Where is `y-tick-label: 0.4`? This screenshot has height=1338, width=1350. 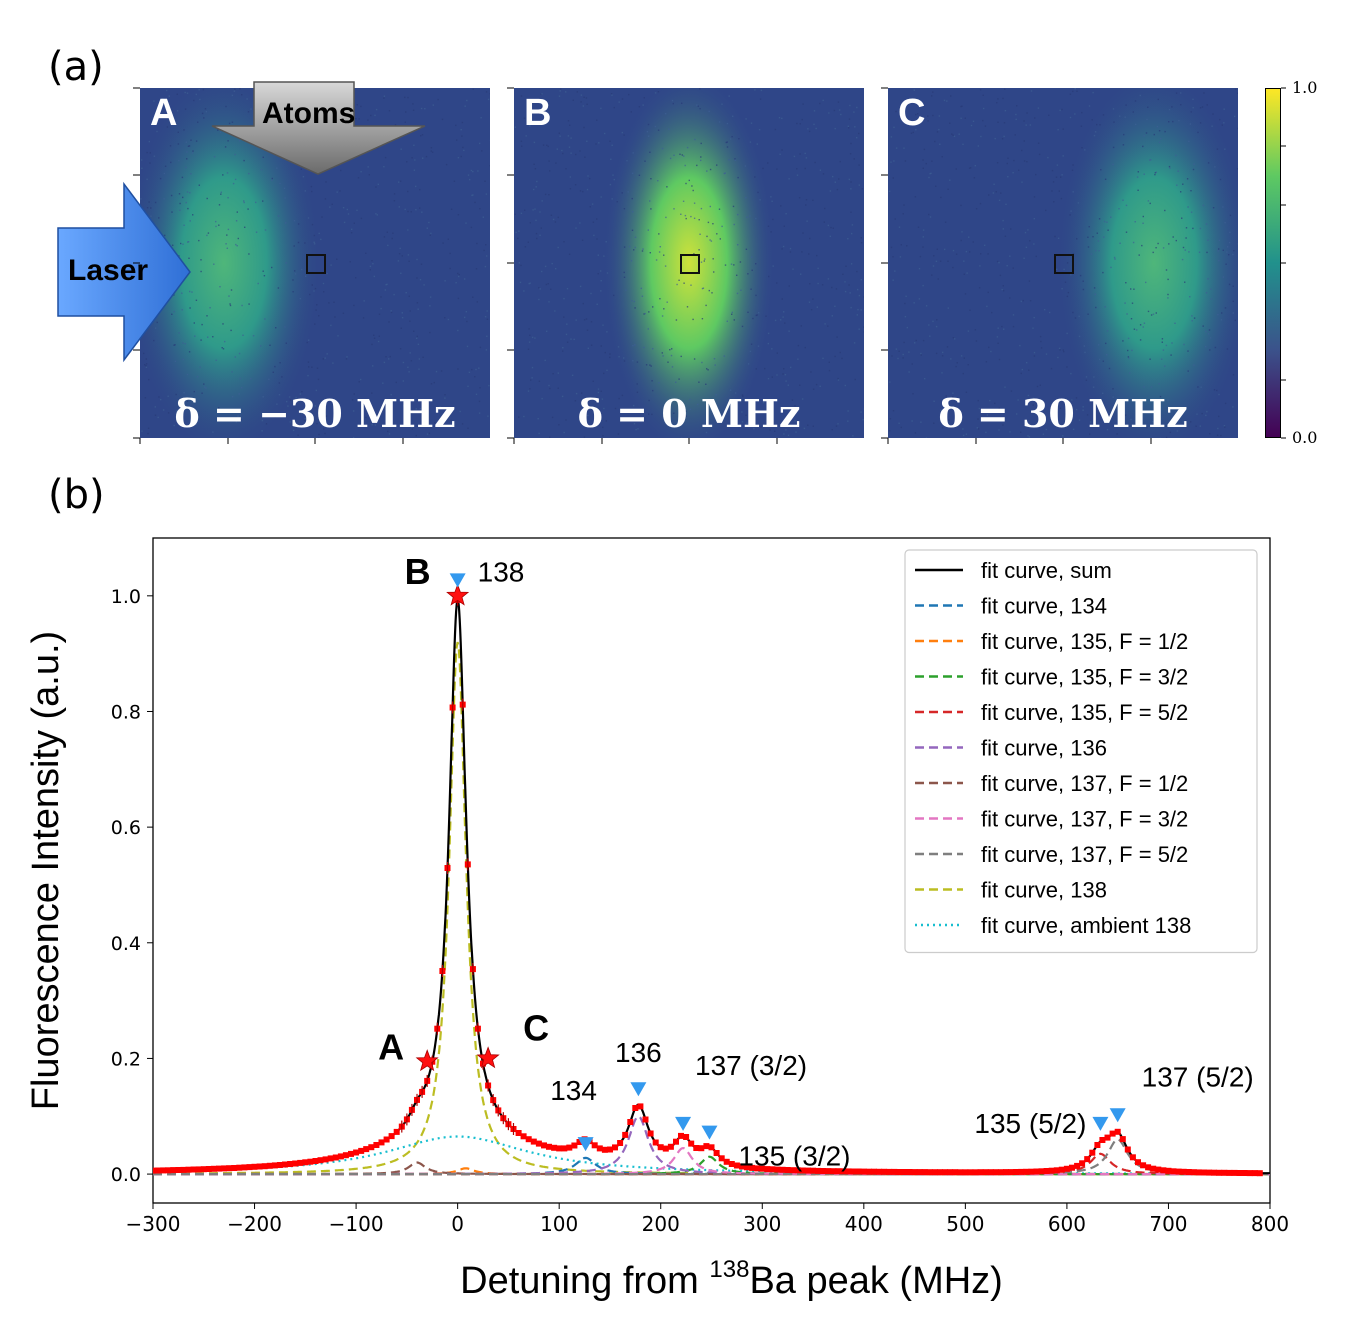 y-tick-label: 0.4 is located at coordinates (126, 944).